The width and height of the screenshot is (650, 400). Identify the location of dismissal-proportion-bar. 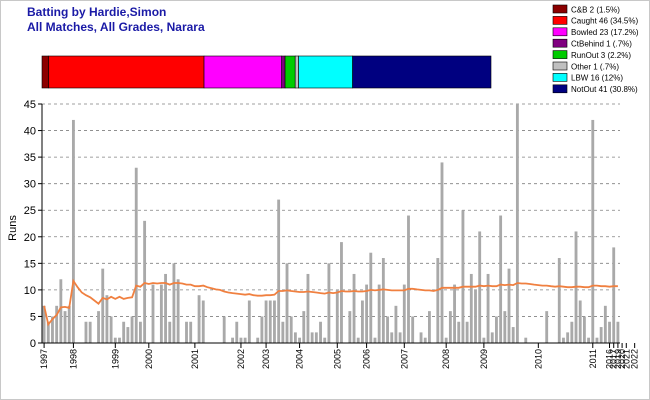
(266, 72).